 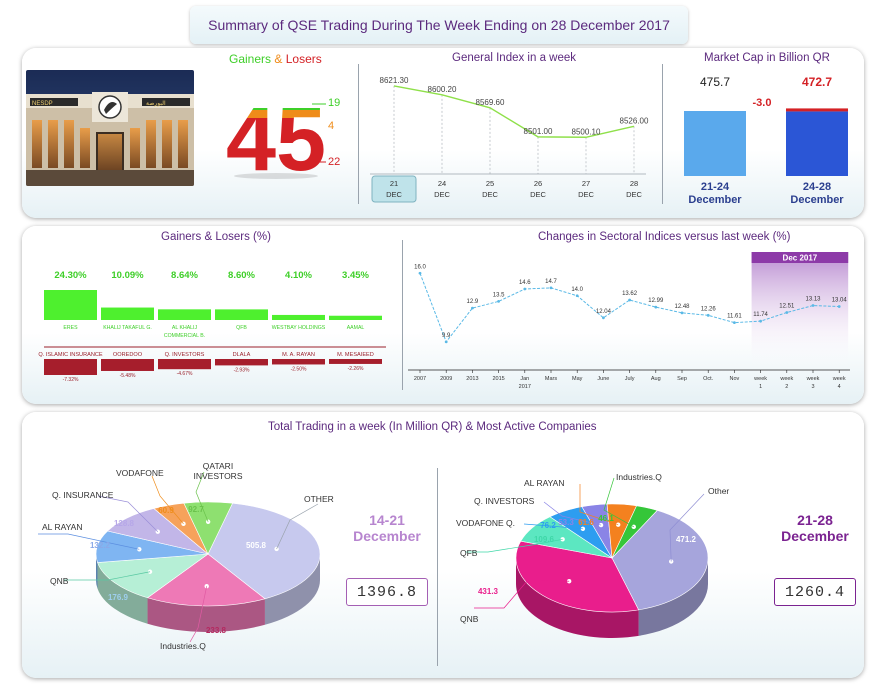 What do you see at coordinates (299, 369) in the screenshot?
I see `loser-value-label: -2.50%` at bounding box center [299, 369].